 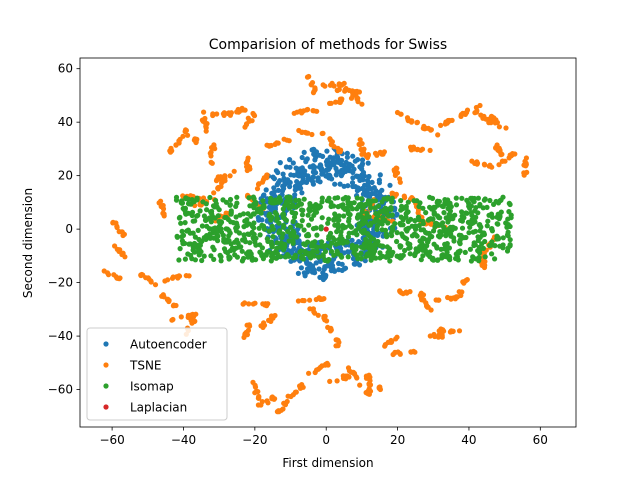 I want to click on y-tick-label: −40, so click(x=60, y=336).